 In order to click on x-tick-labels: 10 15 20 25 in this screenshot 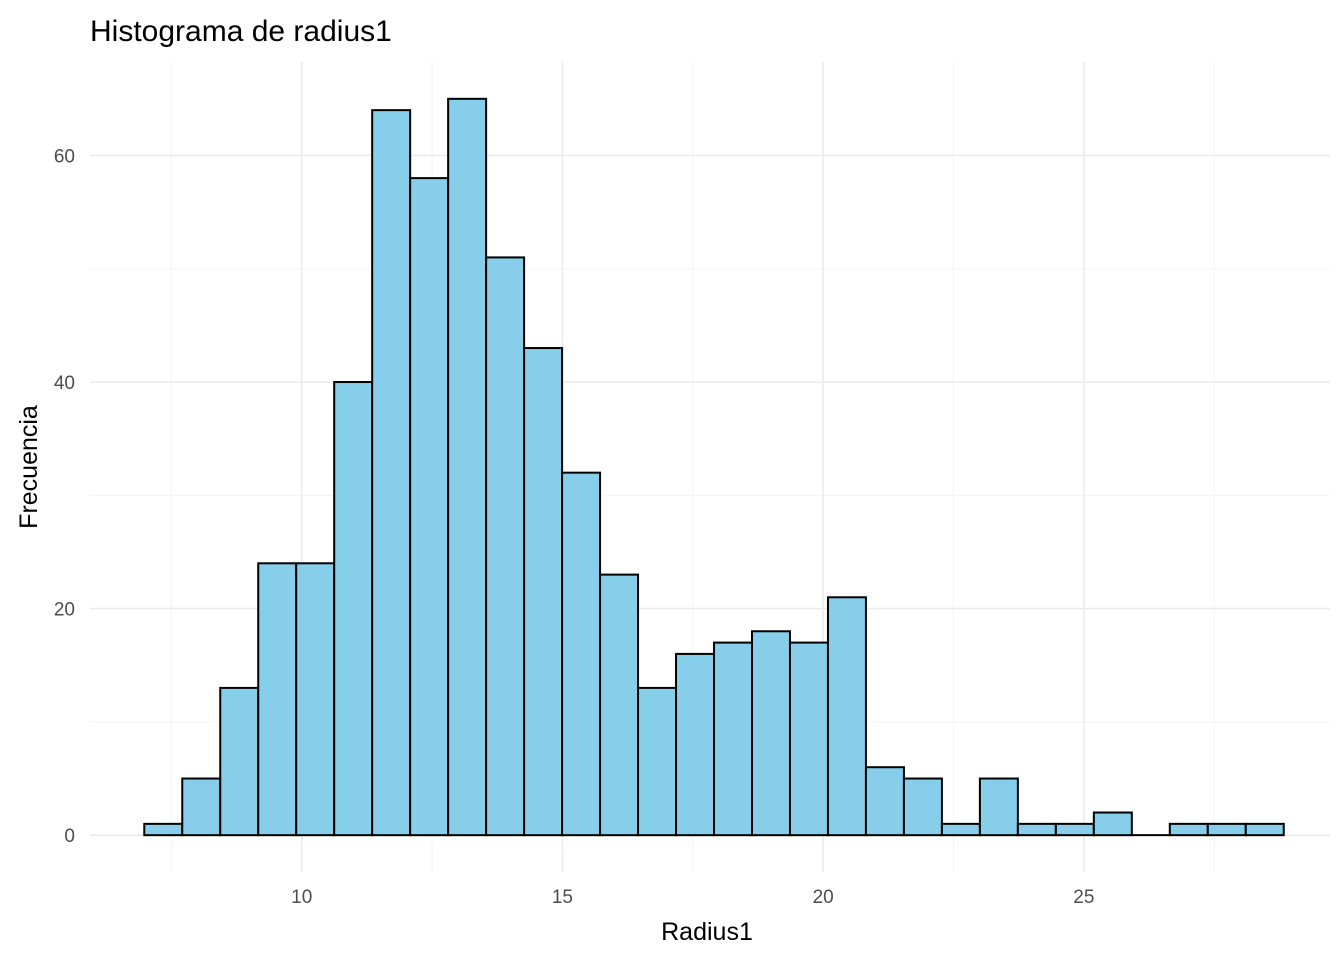, I will do `click(692, 897)`.